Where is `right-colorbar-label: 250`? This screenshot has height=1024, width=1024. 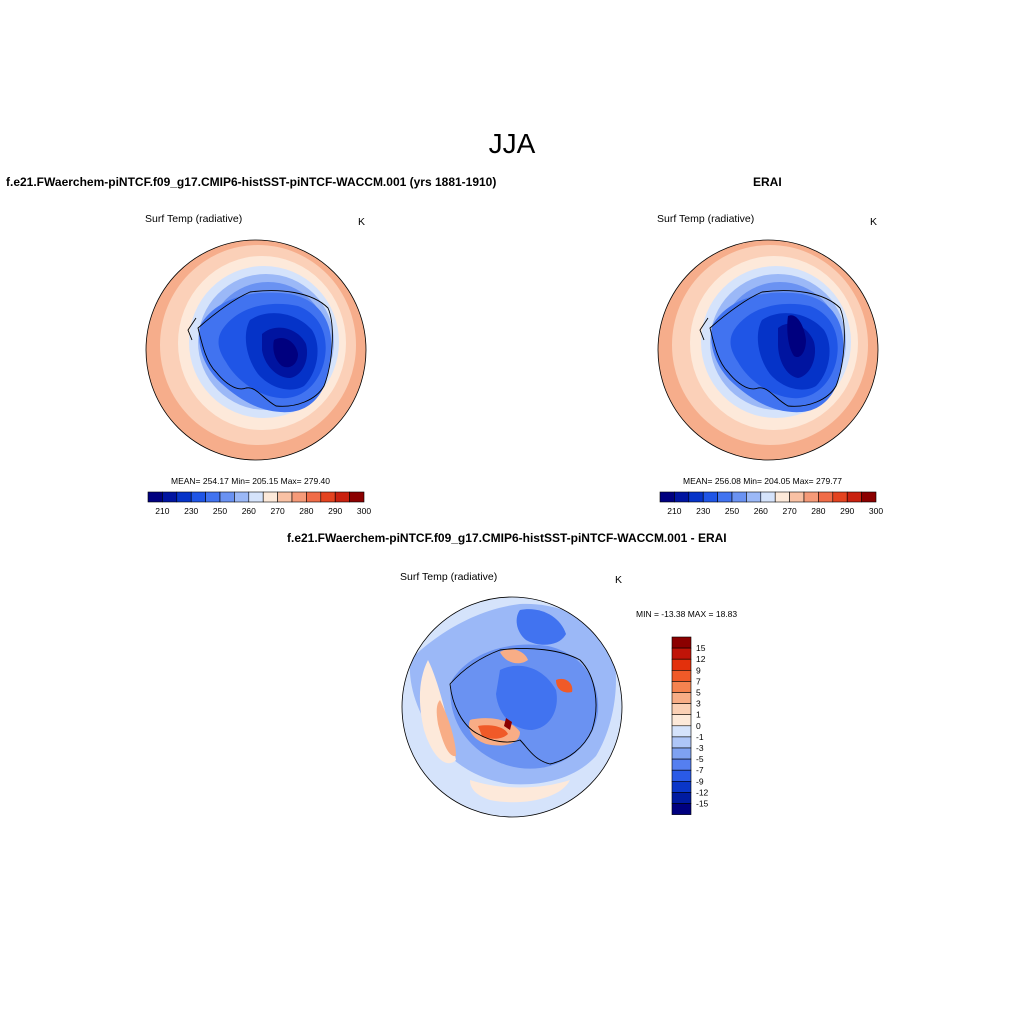 right-colorbar-label: 250 is located at coordinates (732, 511).